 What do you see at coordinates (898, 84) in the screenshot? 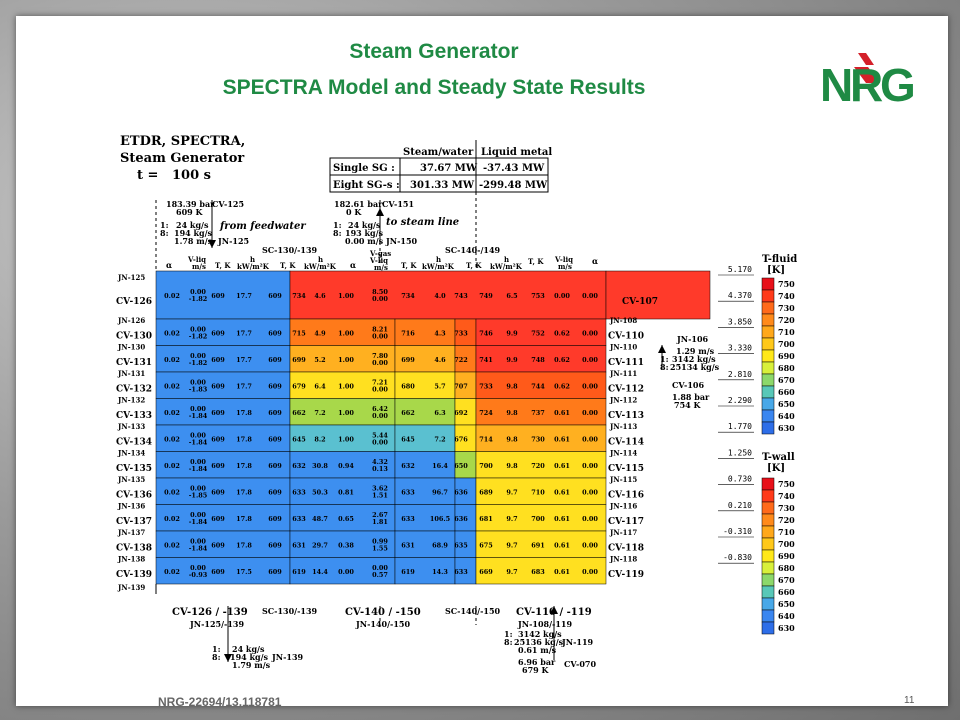
I see `logo-text-g: G` at bounding box center [898, 84].